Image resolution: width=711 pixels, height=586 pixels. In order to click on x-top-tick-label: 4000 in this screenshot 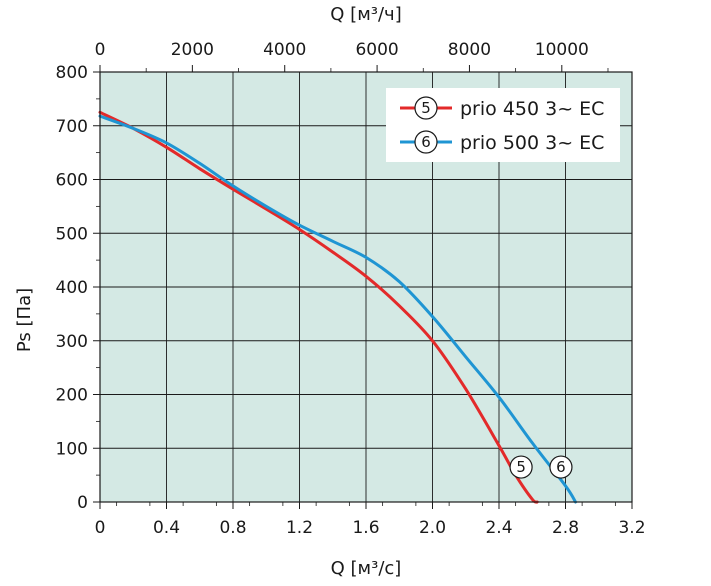, I will do `click(284, 50)`.